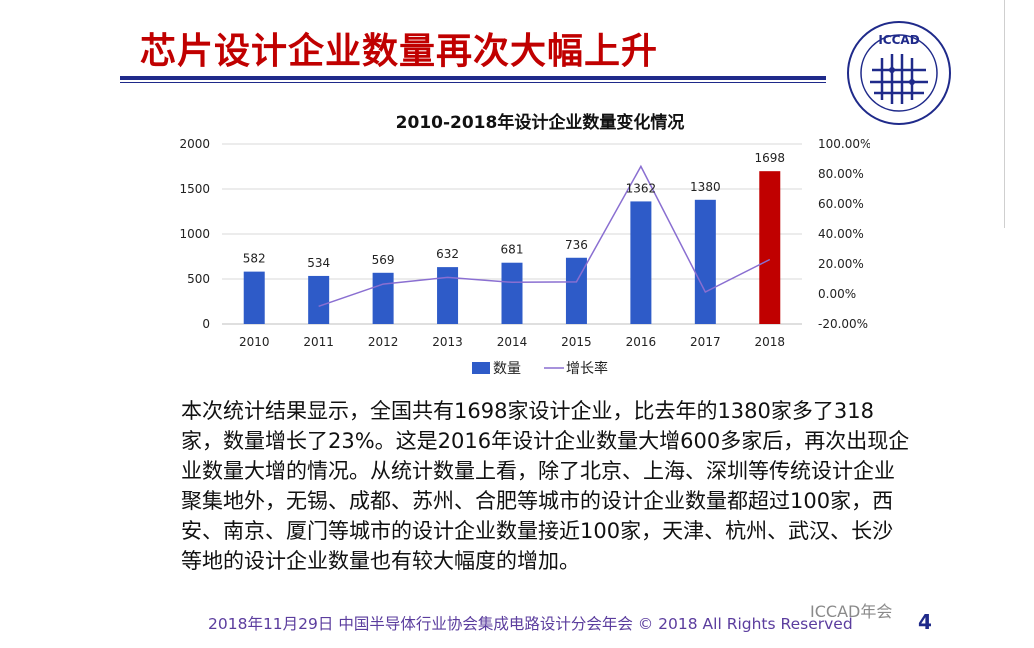  Describe the element at coordinates (473, 82) in the screenshot. I see `title-underline-thin` at that location.